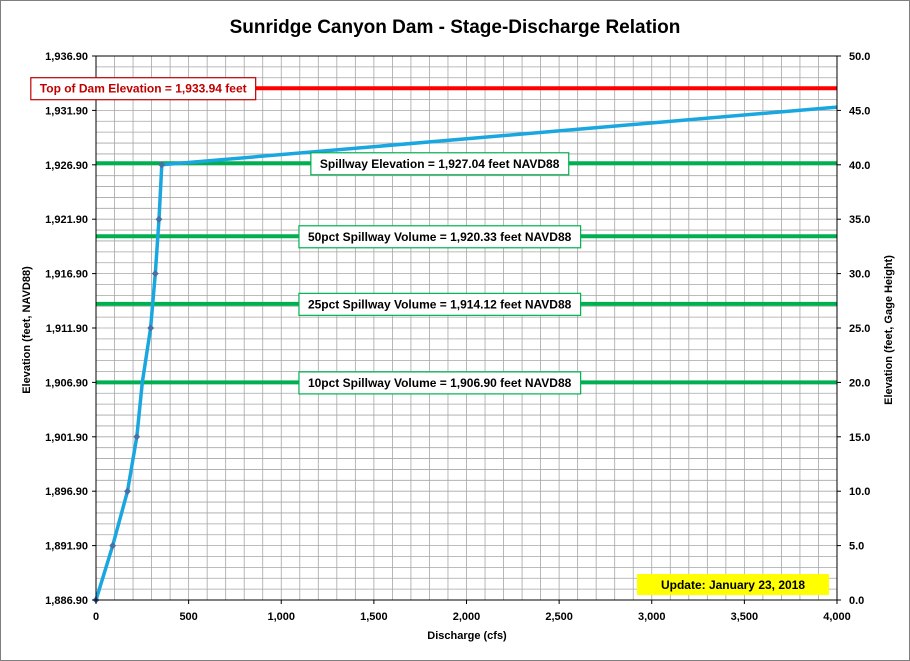 The height and width of the screenshot is (661, 910). What do you see at coordinates (859, 111) in the screenshot?
I see `y-right-tick-label: 45.0` at bounding box center [859, 111].